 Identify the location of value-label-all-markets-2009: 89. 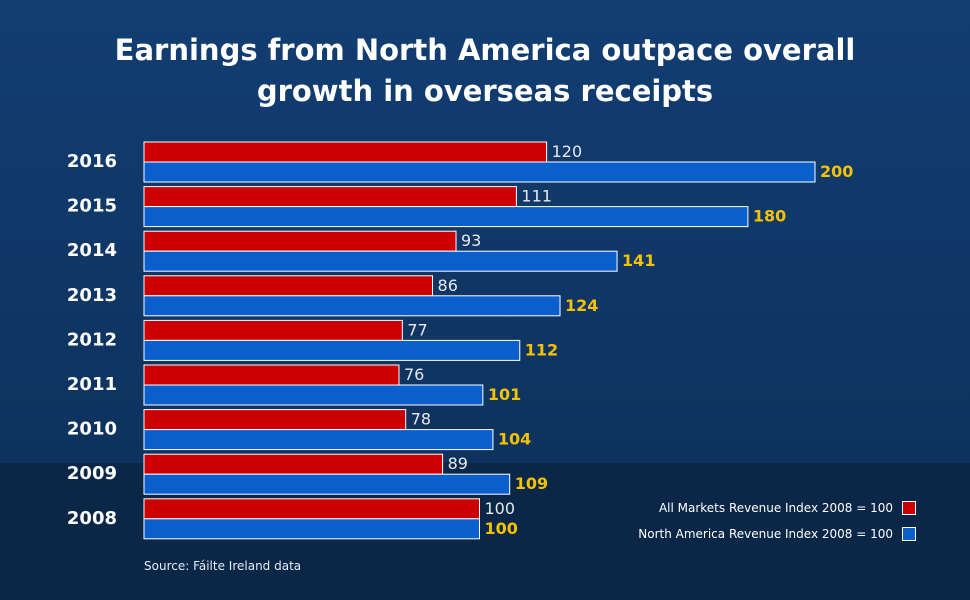
(458, 463).